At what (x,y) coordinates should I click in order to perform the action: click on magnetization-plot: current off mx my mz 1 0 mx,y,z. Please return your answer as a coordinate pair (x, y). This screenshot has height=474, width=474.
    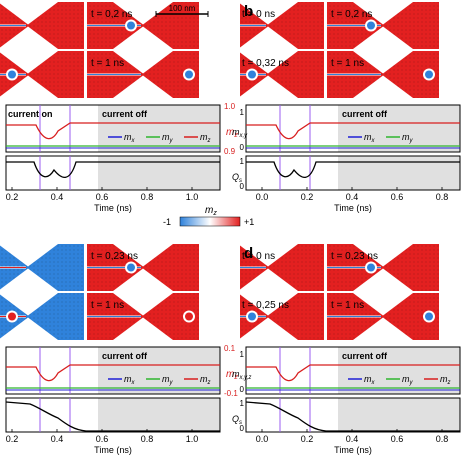
    Looking at the image, I should click on (346, 370).